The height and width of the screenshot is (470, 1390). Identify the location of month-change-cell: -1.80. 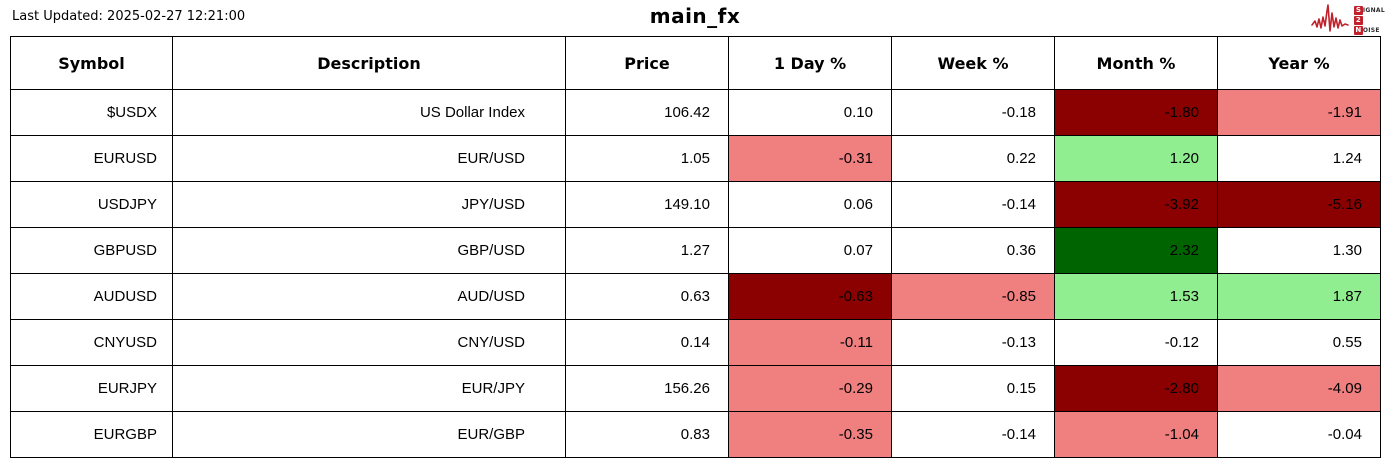
(1136, 112).